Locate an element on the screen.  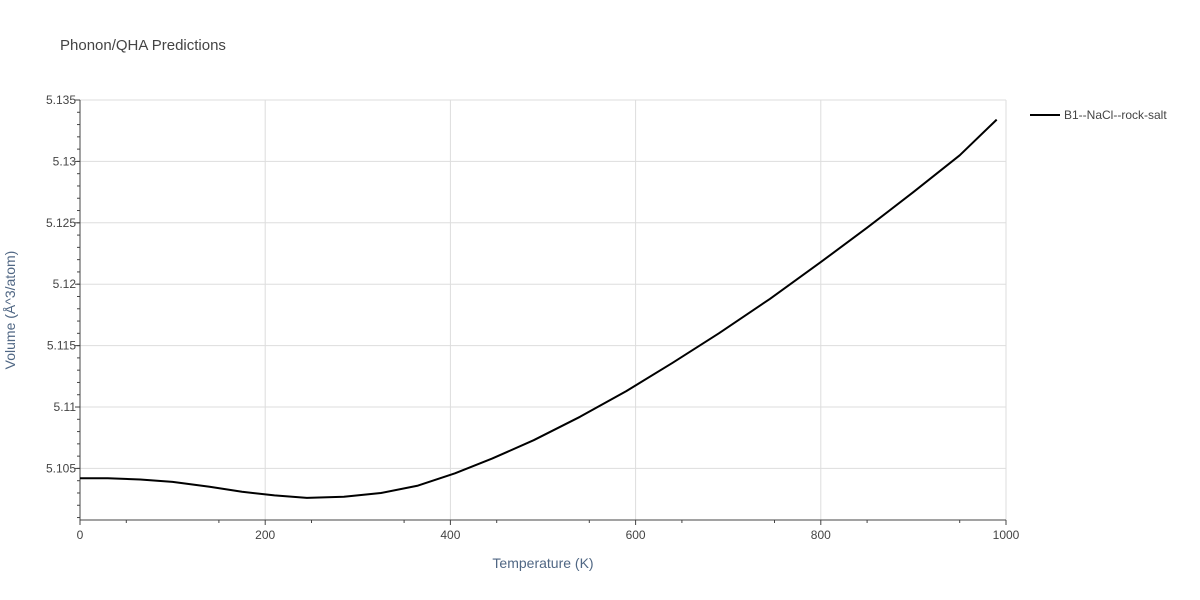
x-tick-label: 0 is located at coordinates (80, 535).